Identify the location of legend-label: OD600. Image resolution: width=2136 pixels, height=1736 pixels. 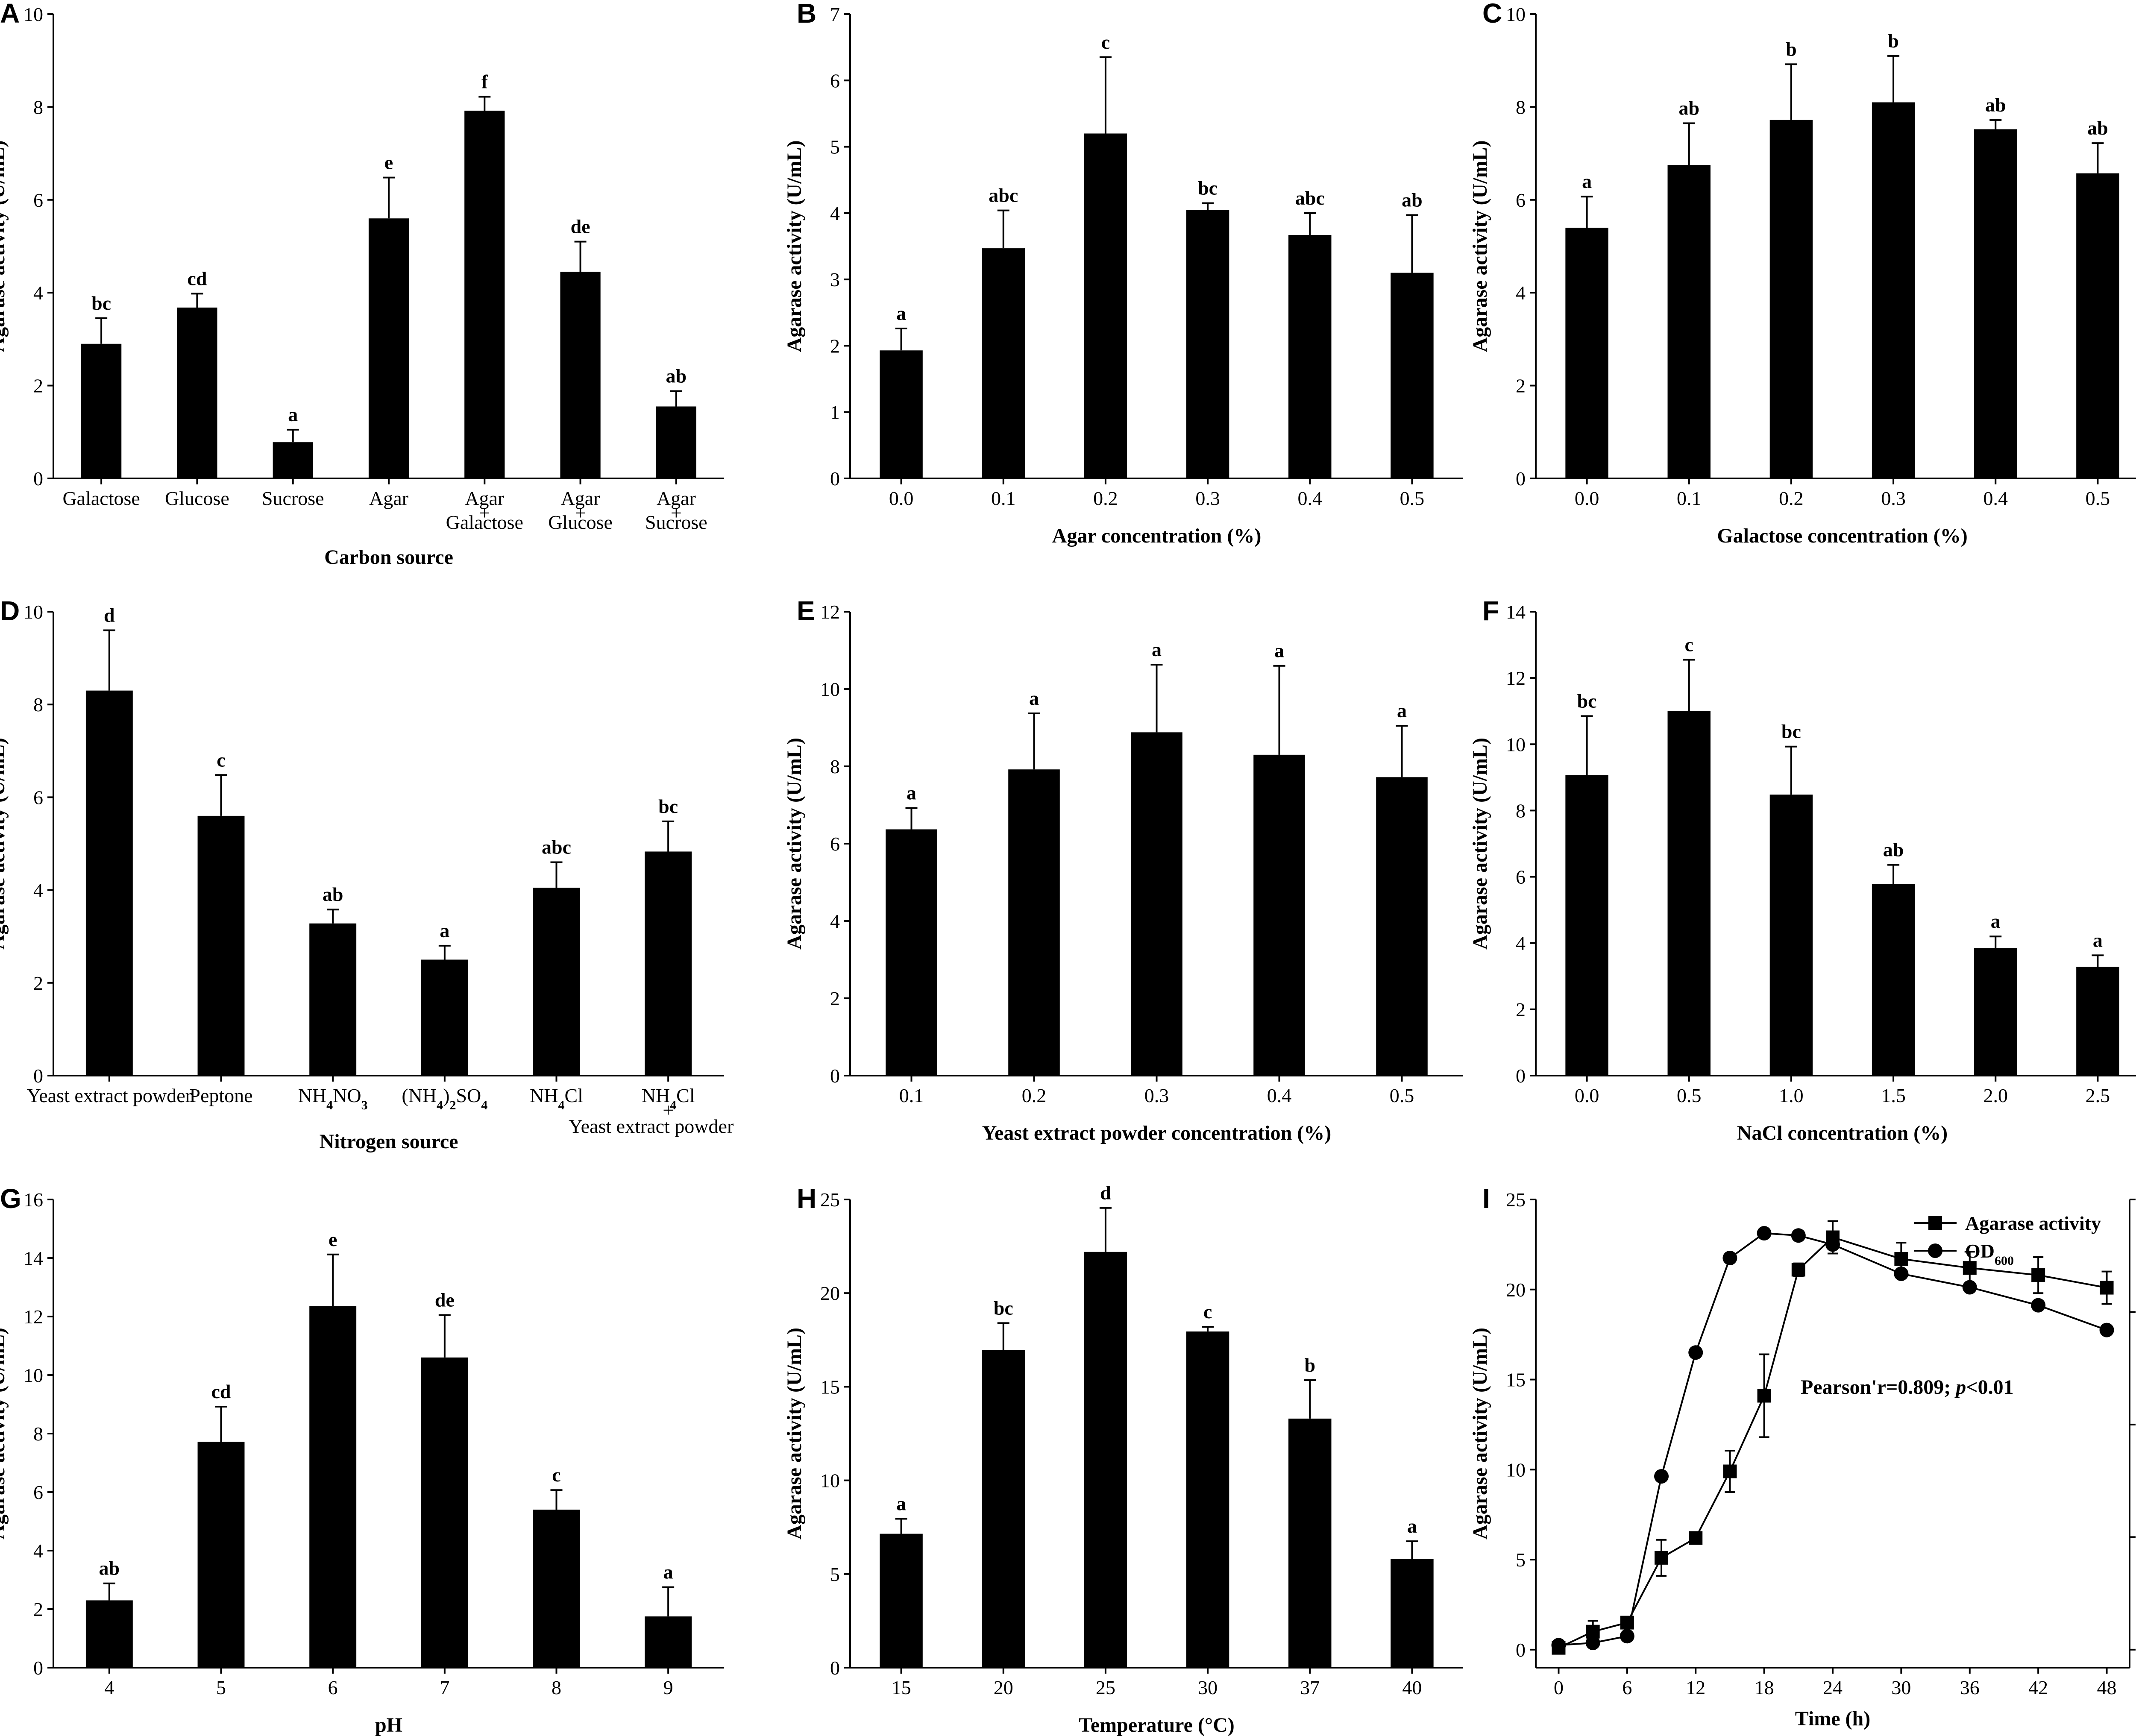
(1990, 1254).